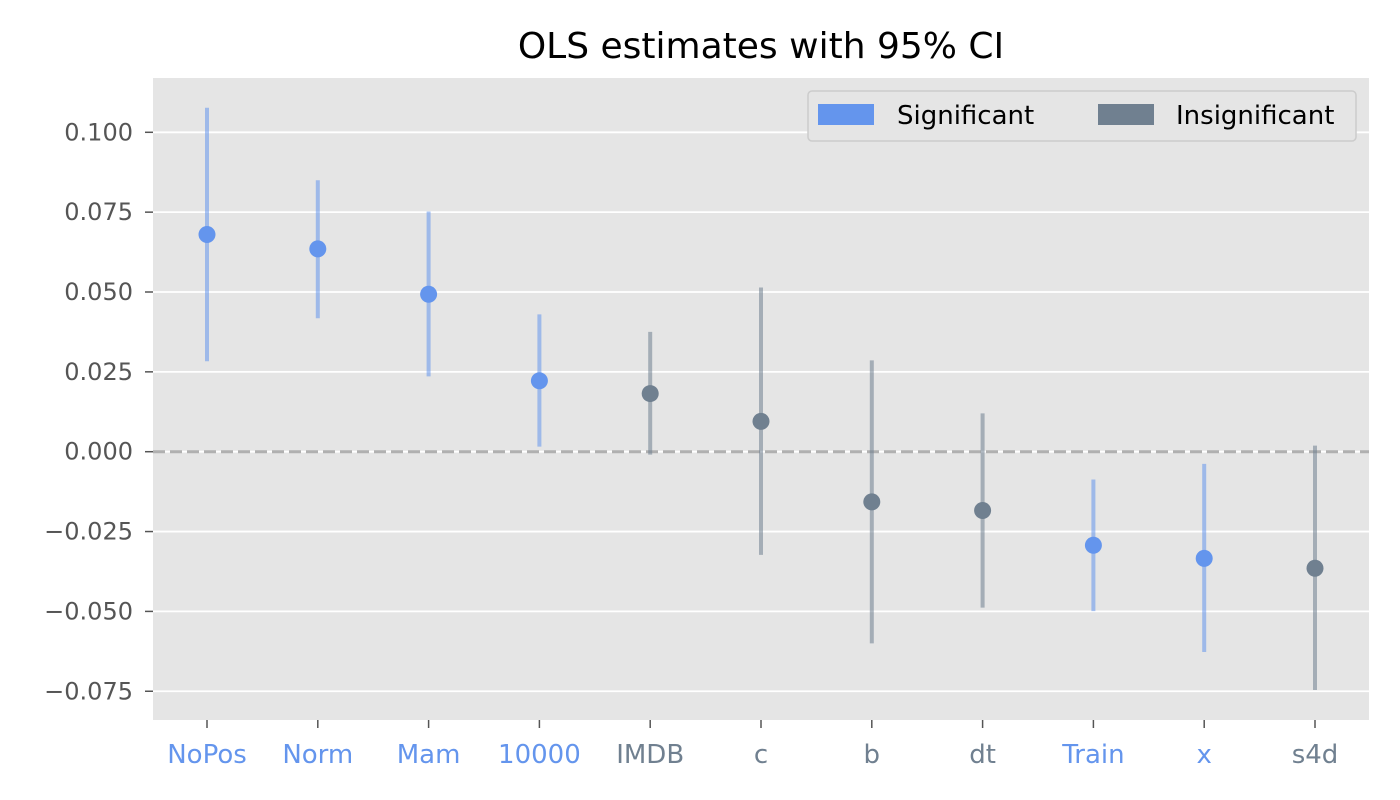 The height and width of the screenshot is (800, 1400). What do you see at coordinates (872, 502) in the screenshot?
I see `estimate-point-b` at bounding box center [872, 502].